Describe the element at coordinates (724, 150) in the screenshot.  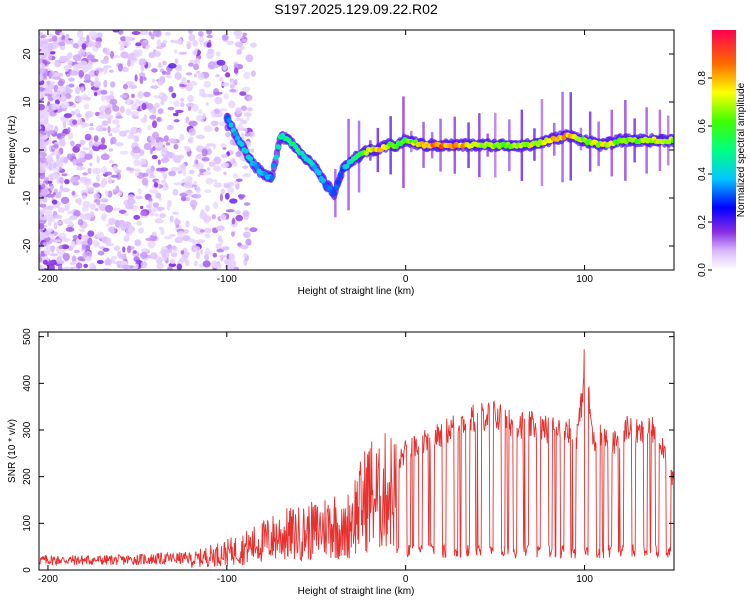
I see `colorbar-gradient` at that location.